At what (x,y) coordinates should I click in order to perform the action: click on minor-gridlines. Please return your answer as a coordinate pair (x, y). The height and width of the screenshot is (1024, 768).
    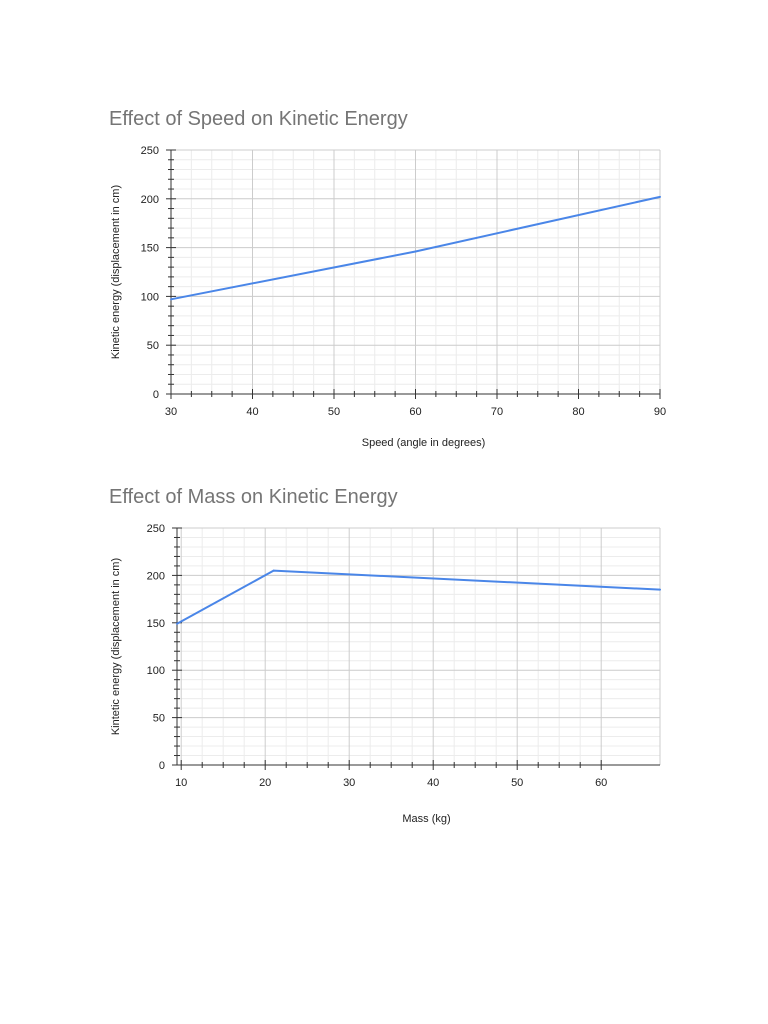
    Looking at the image, I should click on (418, 646).